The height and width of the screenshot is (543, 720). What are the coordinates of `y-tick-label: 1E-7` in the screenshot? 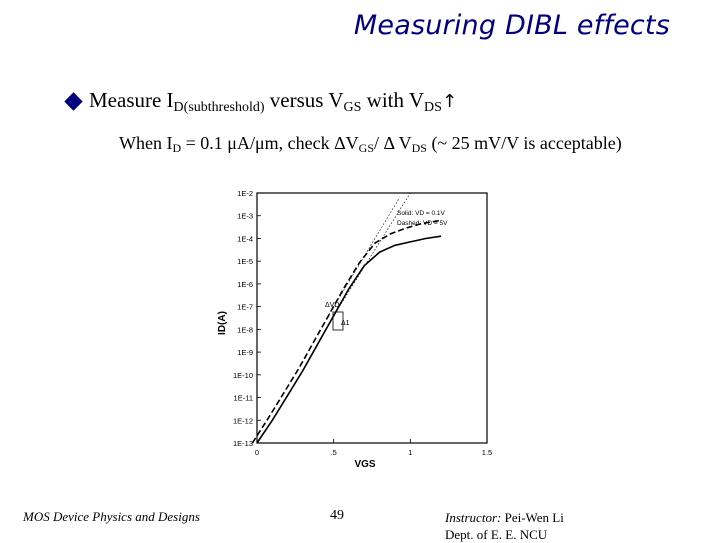 It's located at (245, 307).